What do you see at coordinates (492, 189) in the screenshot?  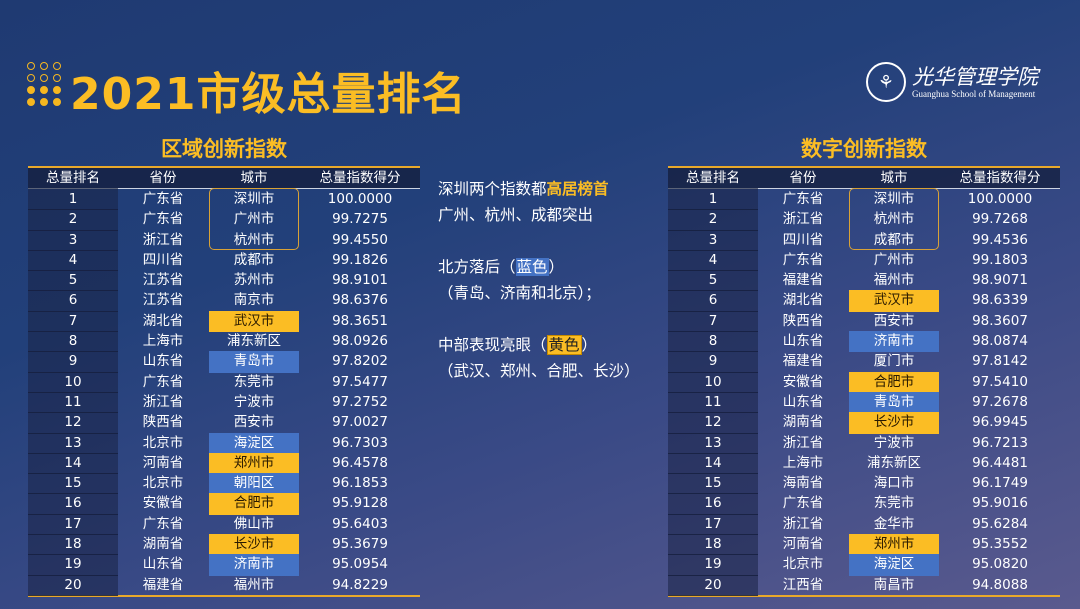 I see `note-text: 深圳两个指数都` at bounding box center [492, 189].